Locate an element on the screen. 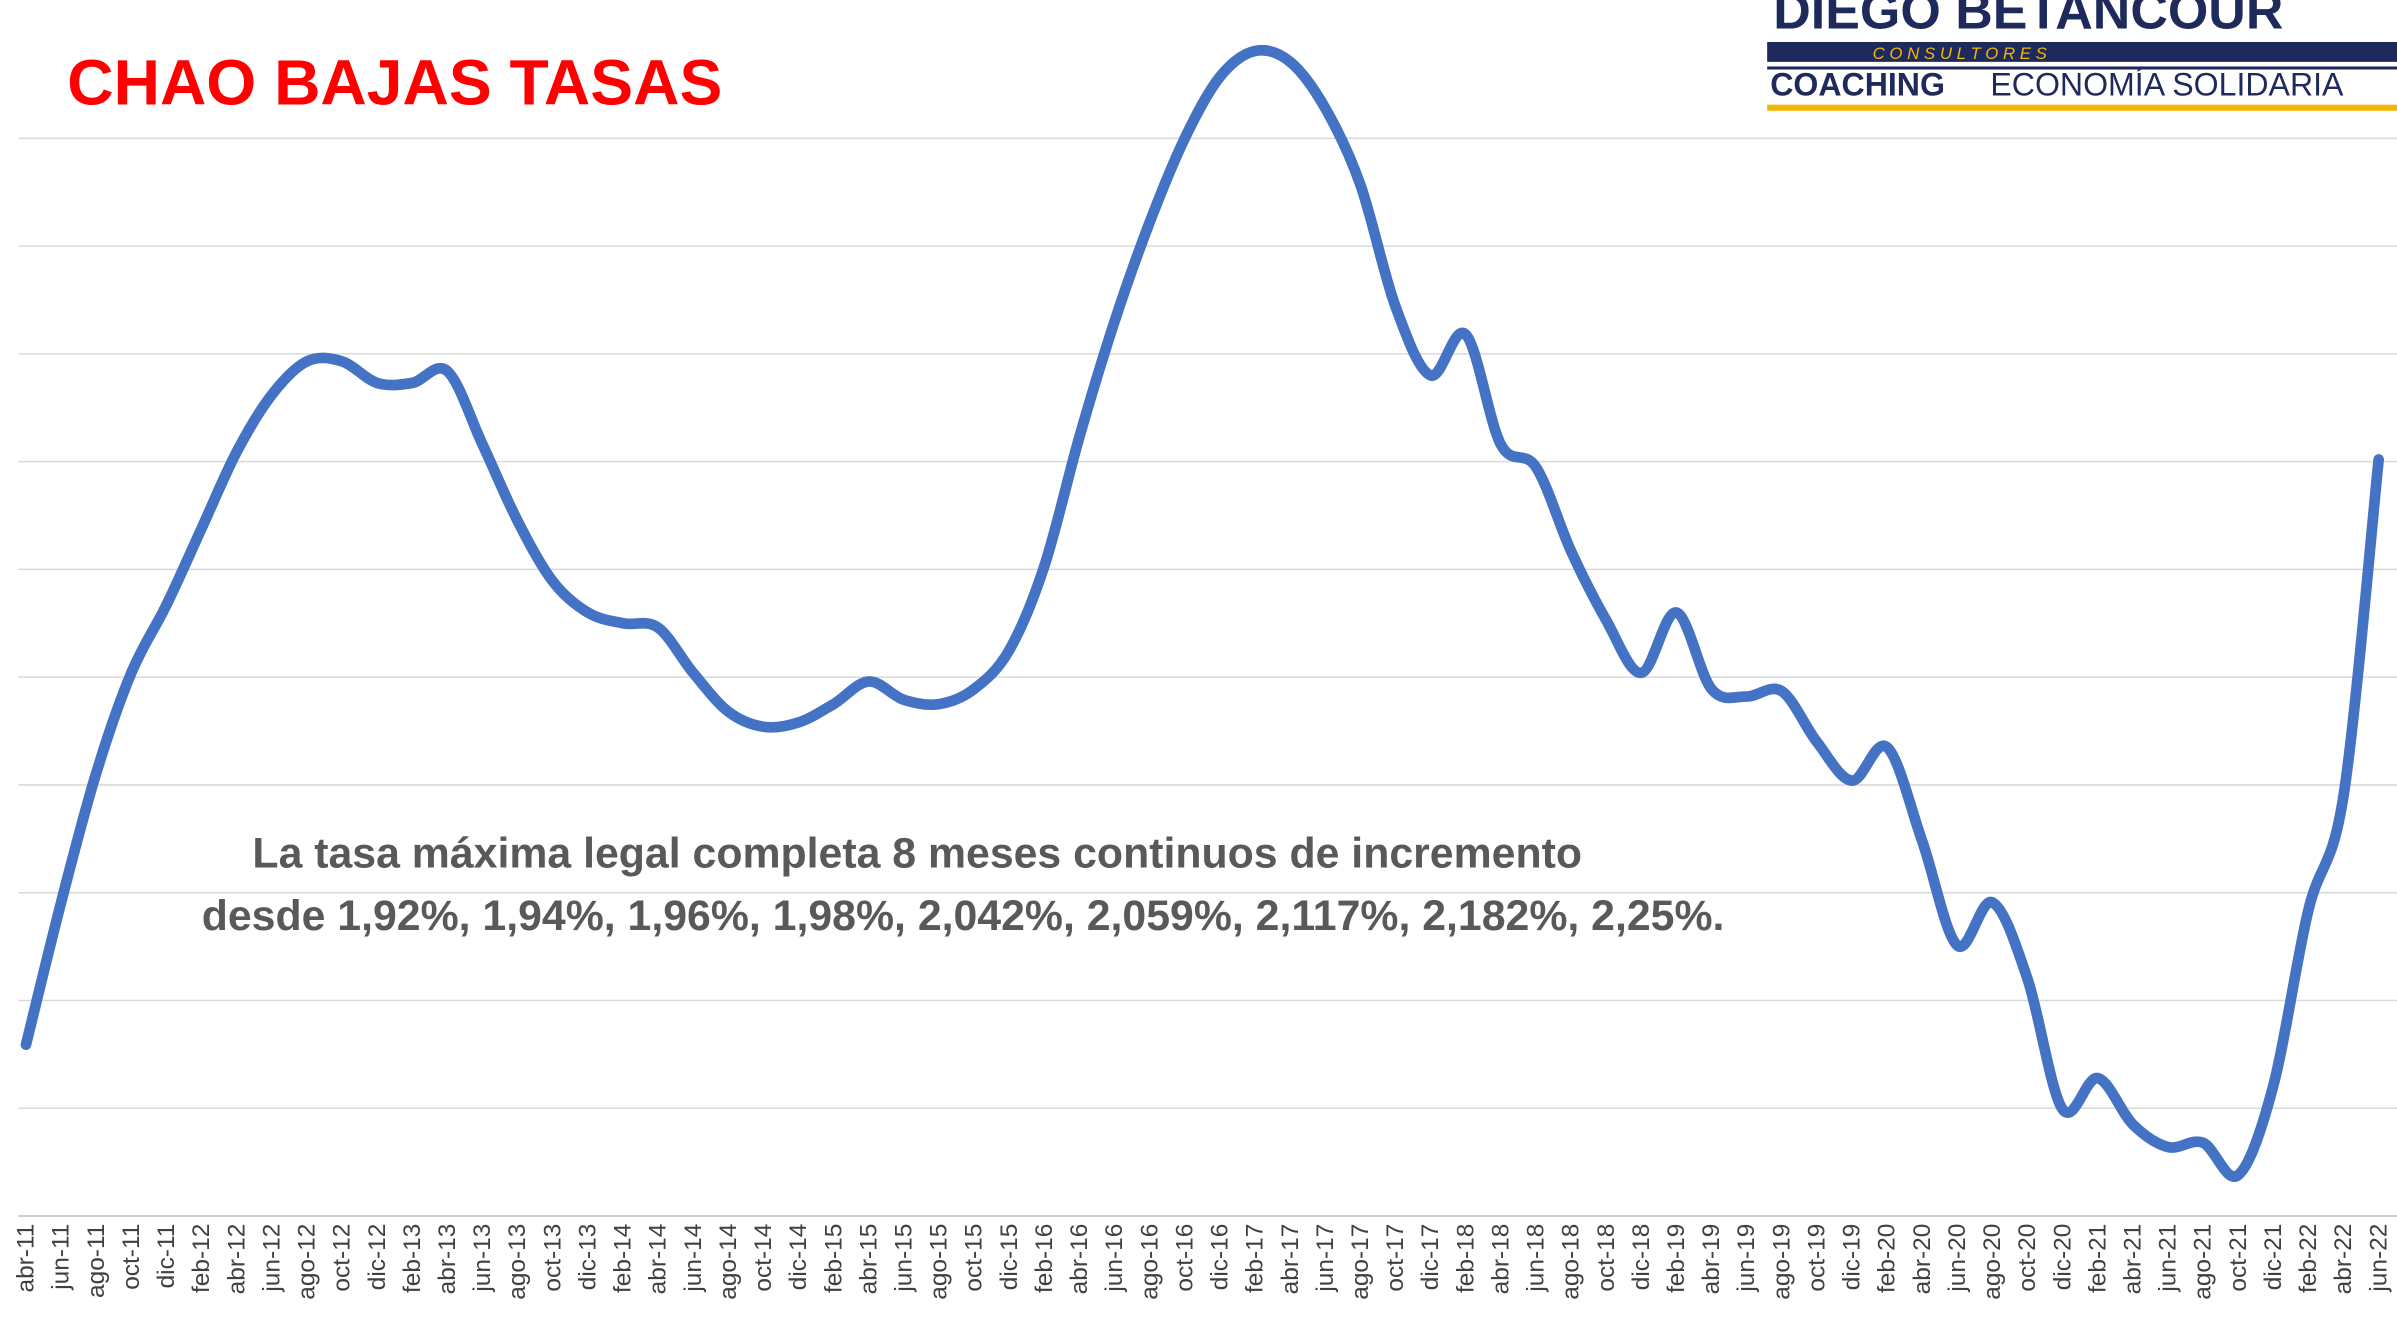 The height and width of the screenshot is (1336, 2397). x-tick-label: ago-11 is located at coordinates (96, 1261).